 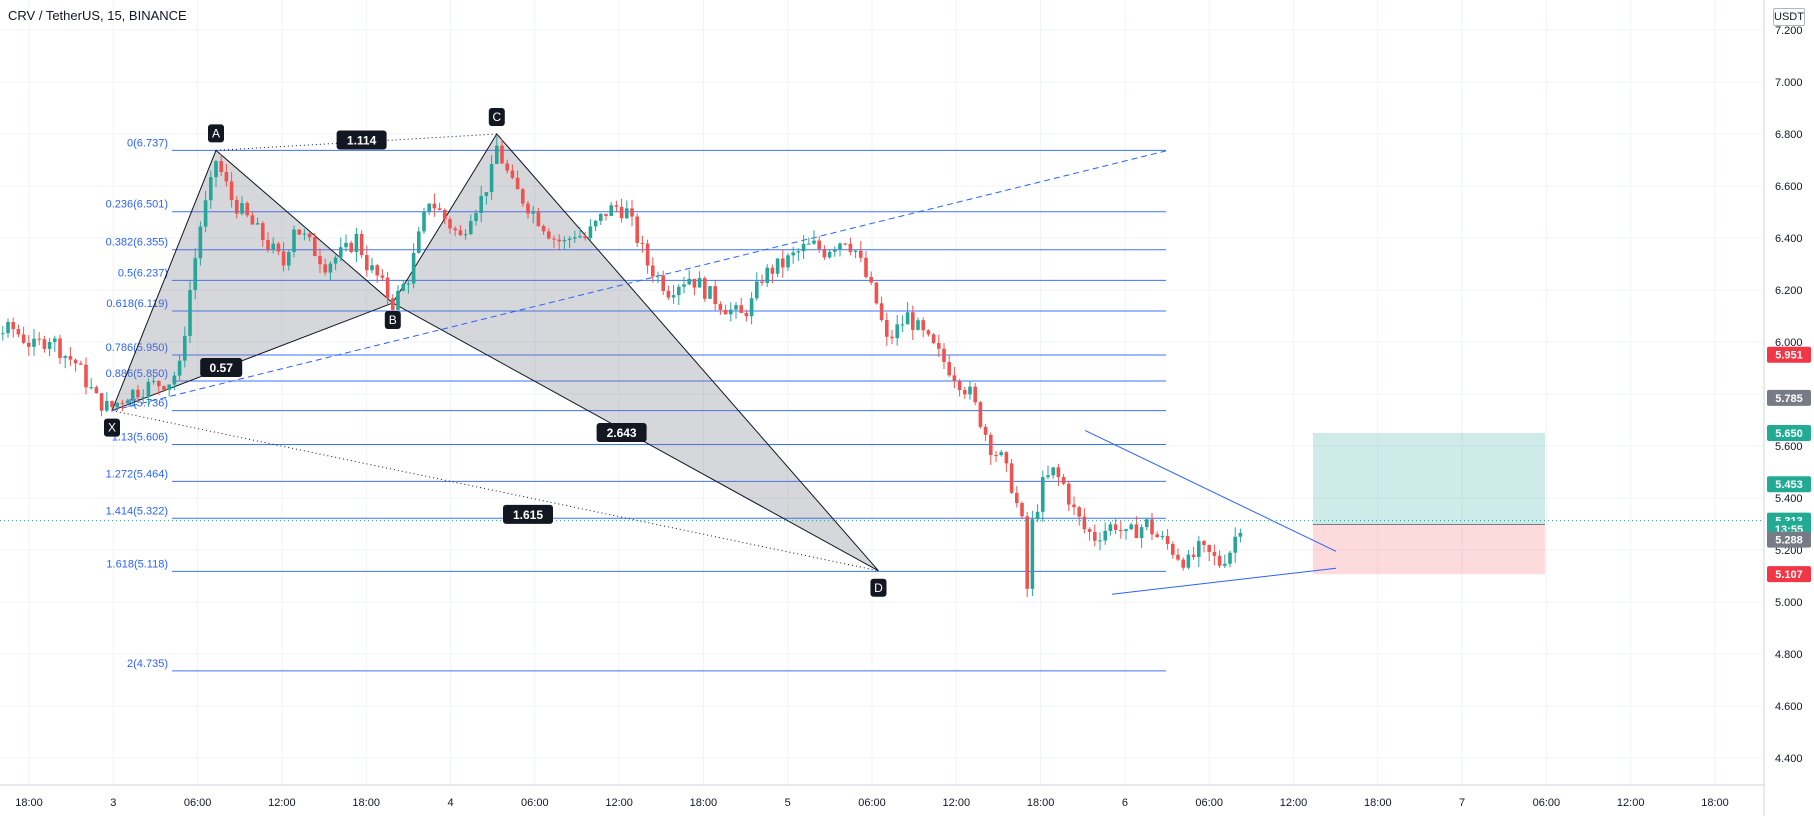 I want to click on price-badge-label: 5.288, so click(x=1789, y=541).